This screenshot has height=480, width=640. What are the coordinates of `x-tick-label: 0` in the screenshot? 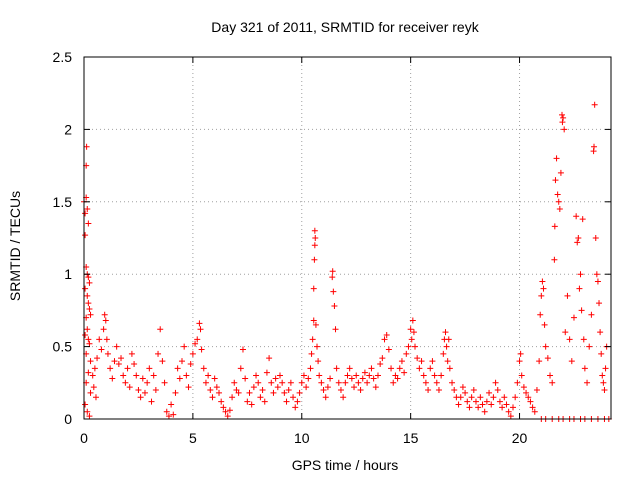 It's located at (84, 438).